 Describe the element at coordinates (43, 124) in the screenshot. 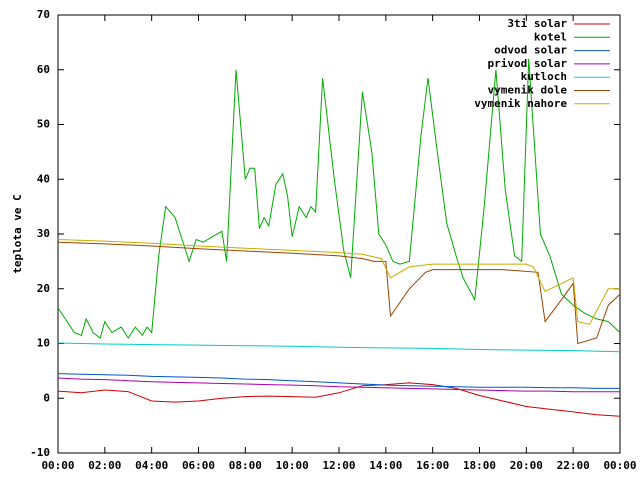

I see `y-tick-label: 50` at that location.